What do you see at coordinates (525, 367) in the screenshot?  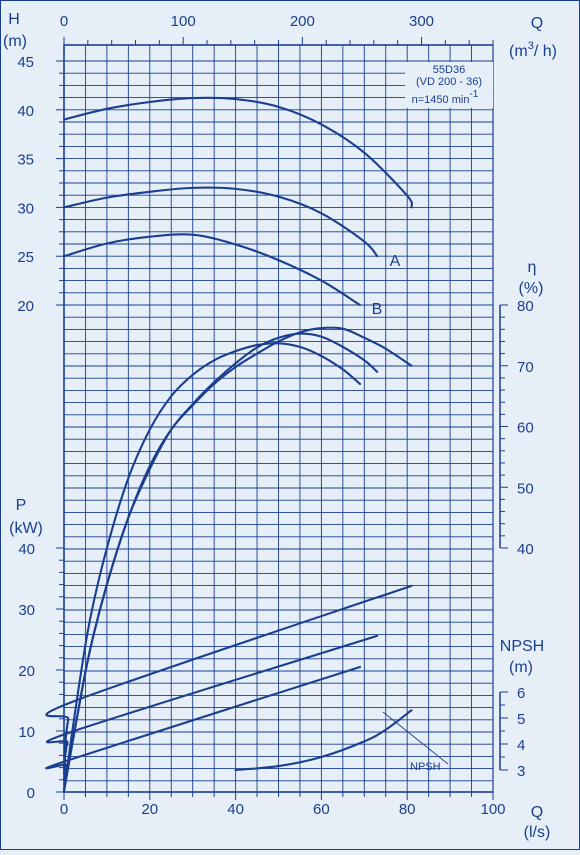 I see `y-eta-tick-label: 70` at bounding box center [525, 367].